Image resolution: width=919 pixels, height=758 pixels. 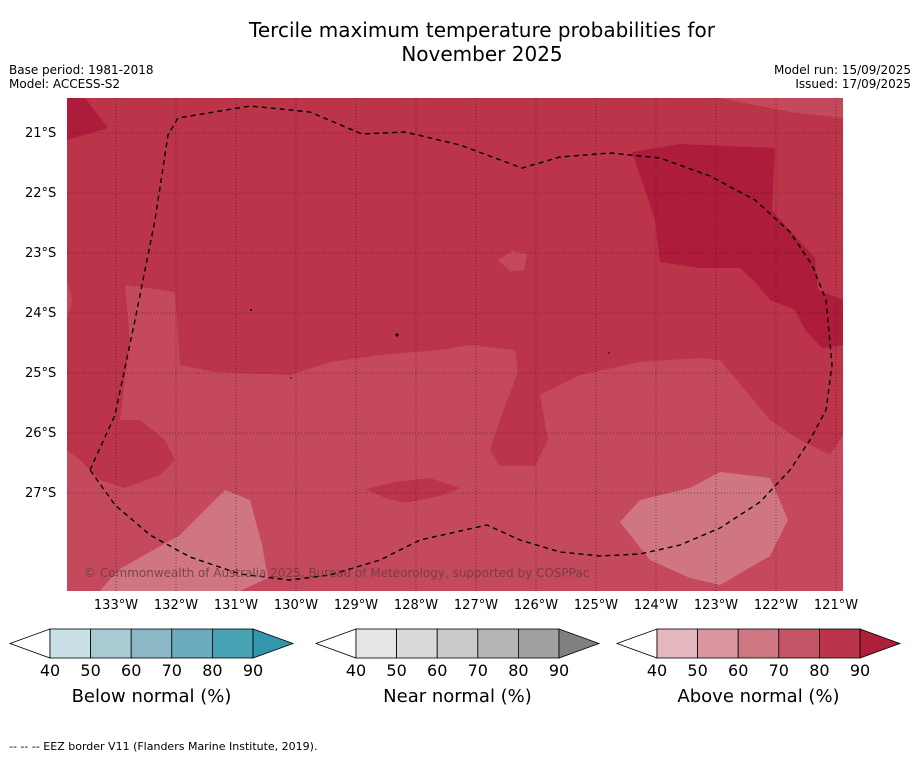 I want to click on lon-label-127: 127°W, so click(x=476, y=605).